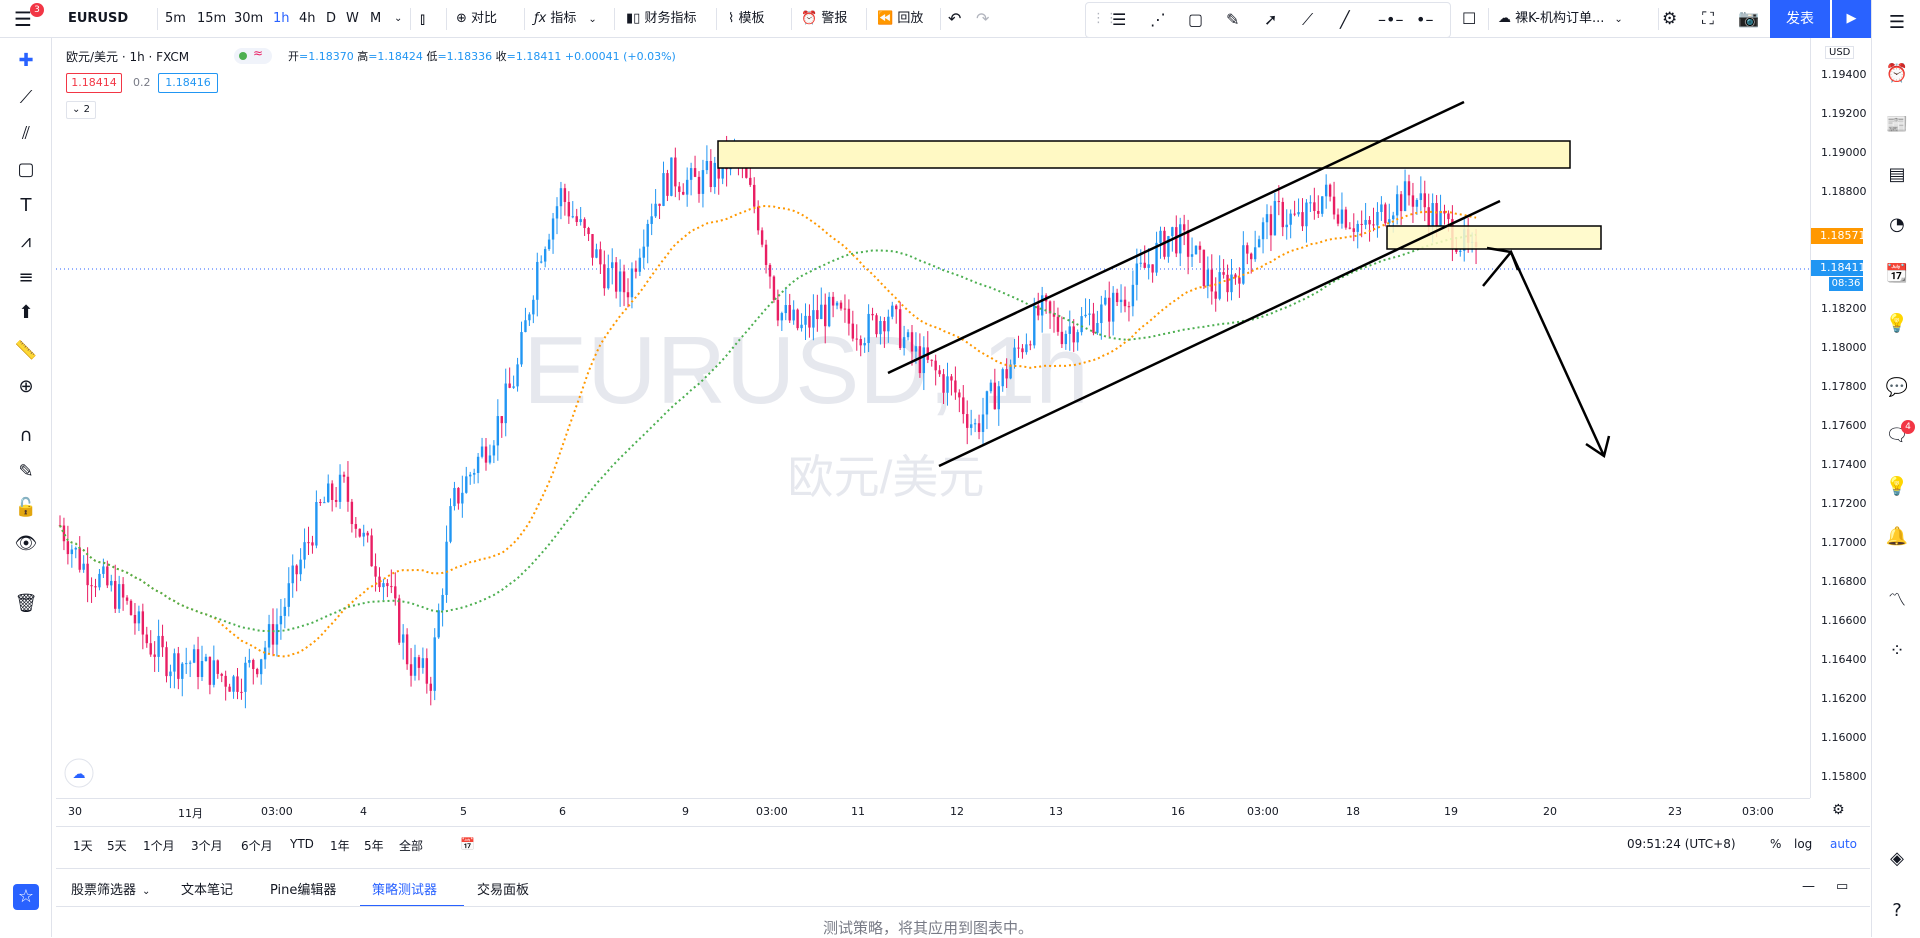 The height and width of the screenshot is (938, 1920). What do you see at coordinates (249, 18) in the screenshot?
I see `interval-30m: 30m` at bounding box center [249, 18].